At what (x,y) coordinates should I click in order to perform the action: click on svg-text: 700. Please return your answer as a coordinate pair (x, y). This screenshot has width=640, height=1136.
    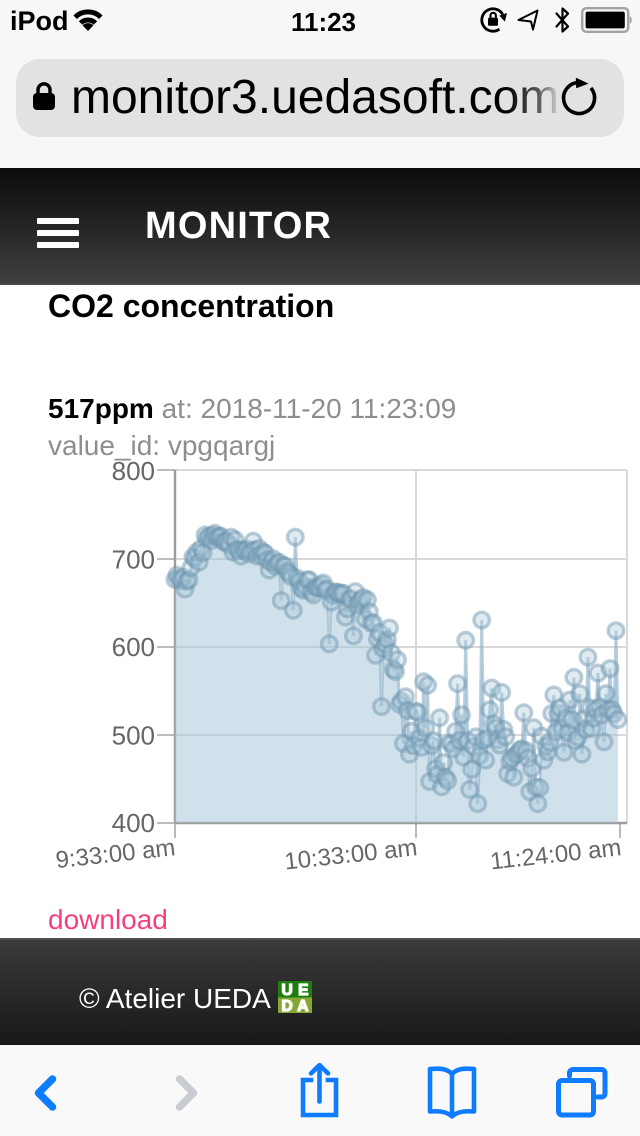
    Looking at the image, I should click on (133, 560).